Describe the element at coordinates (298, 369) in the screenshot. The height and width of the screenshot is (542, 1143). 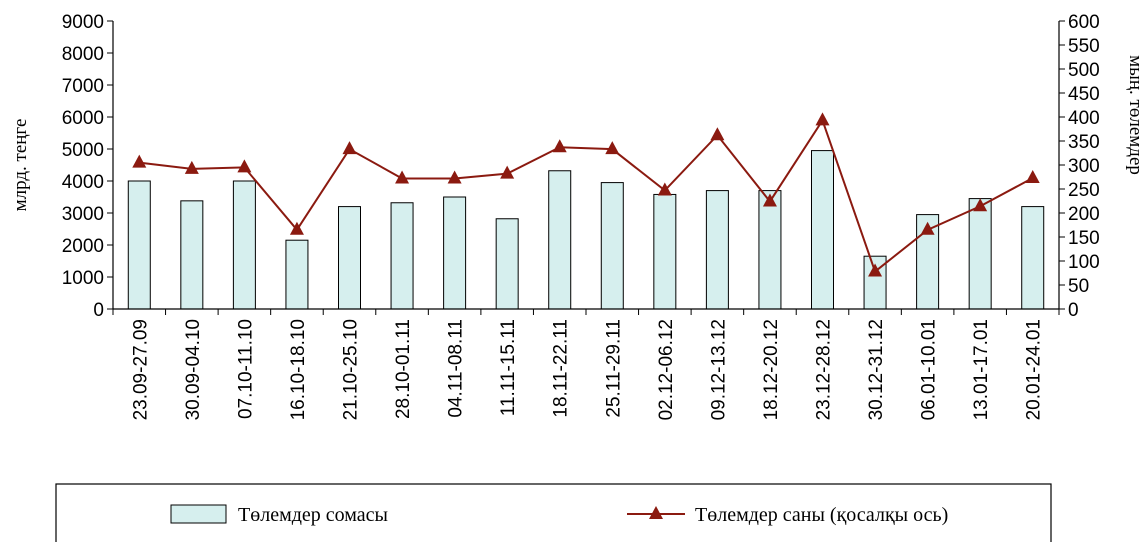
I see `x-tick-label: 16.10-18.10` at that location.